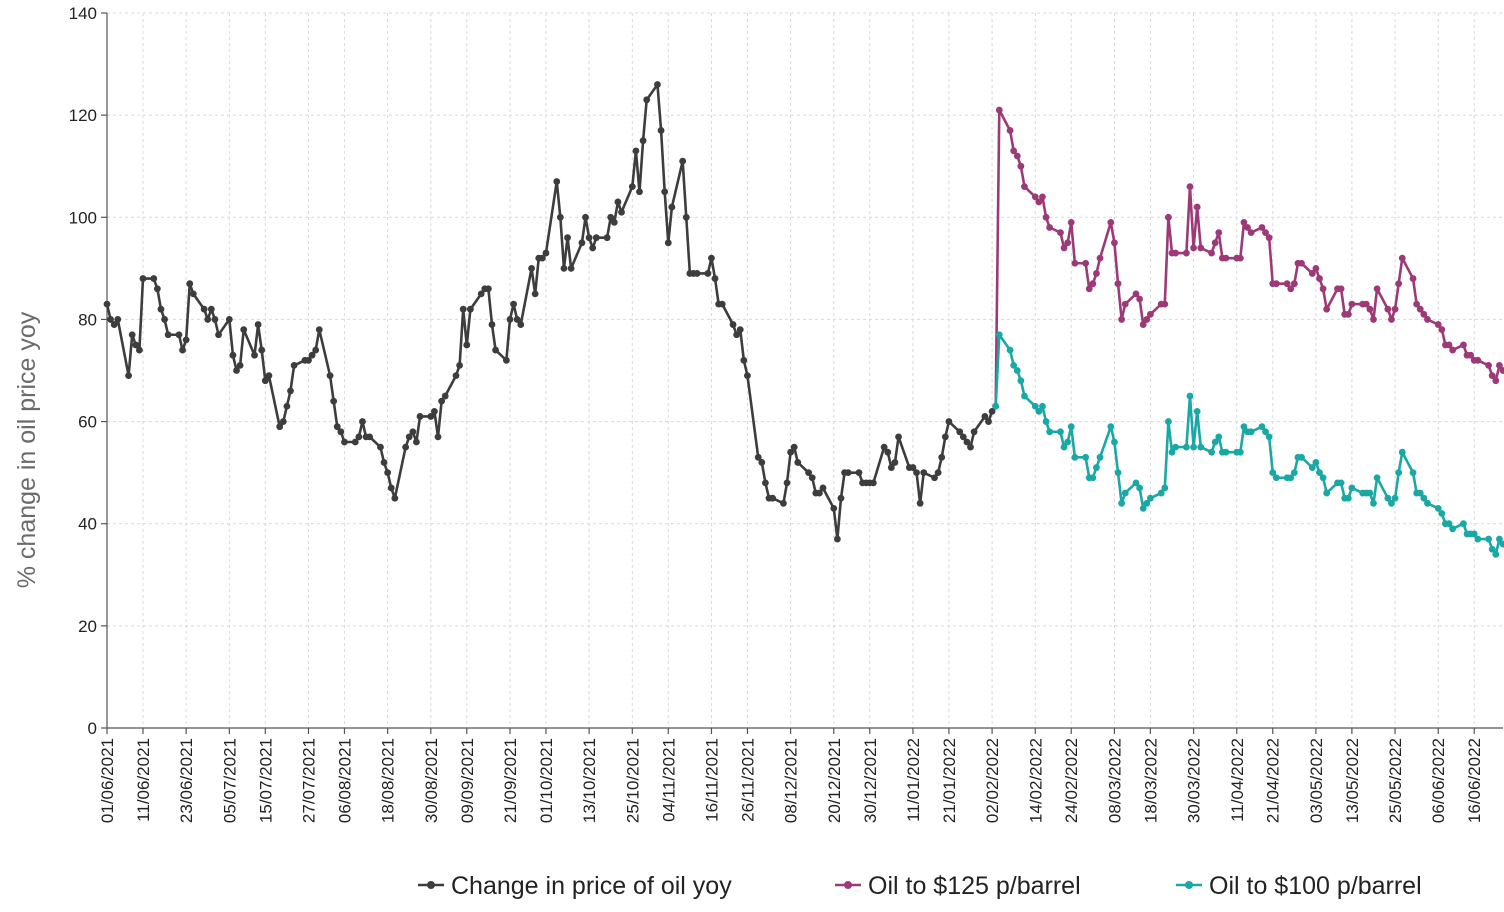 The width and height of the screenshot is (1504, 912). Describe the element at coordinates (1189, 885) in the screenshot. I see `legend-marker` at that location.